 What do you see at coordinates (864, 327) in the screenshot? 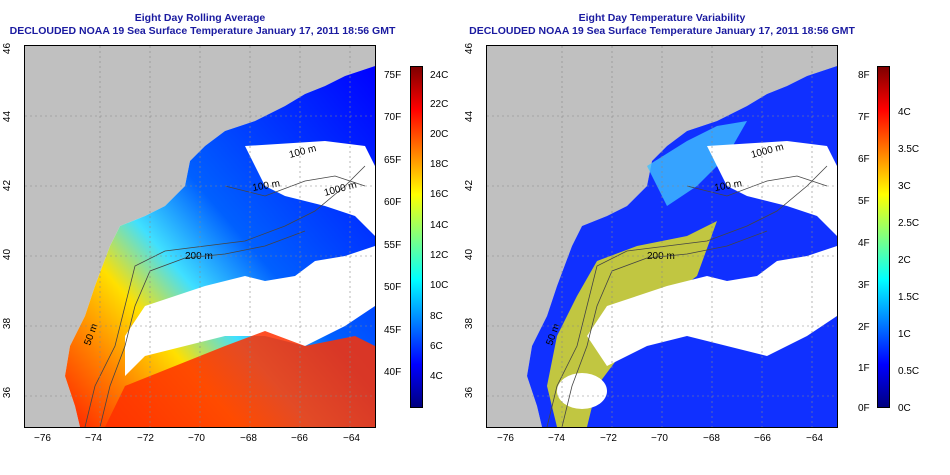
I see `colorbar-label: 2F` at bounding box center [864, 327].